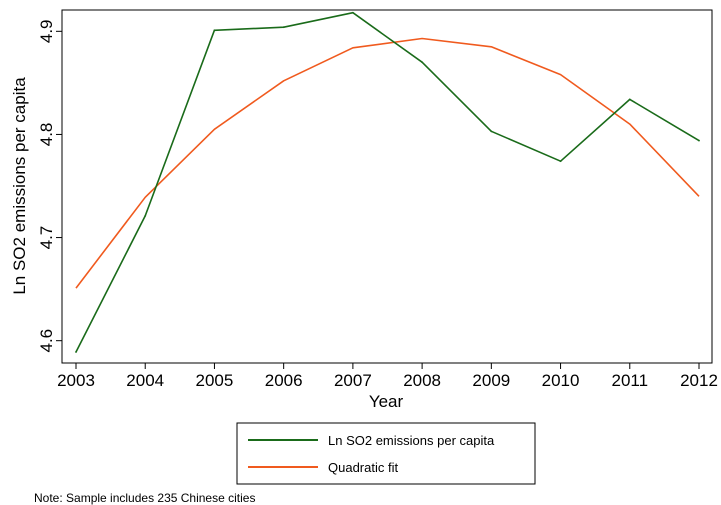 Image resolution: width=721 pixels, height=505 pixels. What do you see at coordinates (144, 498) in the screenshot?
I see `chart-note: Note: Sample includes 235 Chinese cities` at bounding box center [144, 498].